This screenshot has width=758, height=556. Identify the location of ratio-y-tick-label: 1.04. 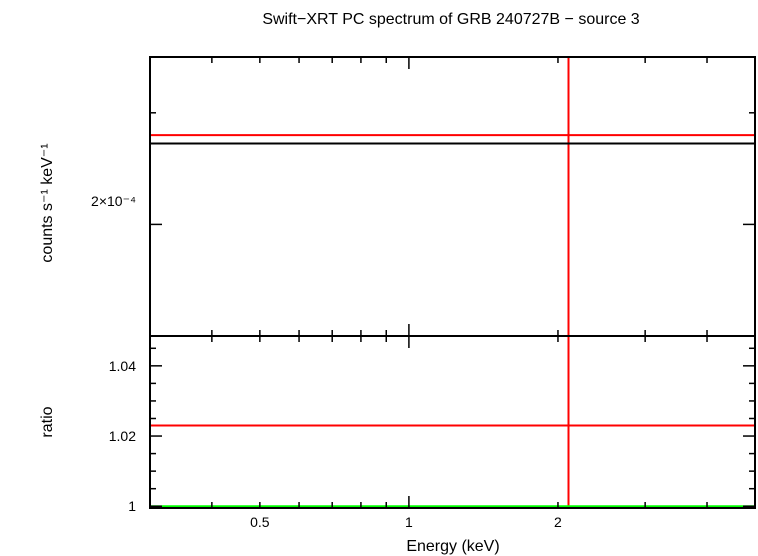
(122, 366).